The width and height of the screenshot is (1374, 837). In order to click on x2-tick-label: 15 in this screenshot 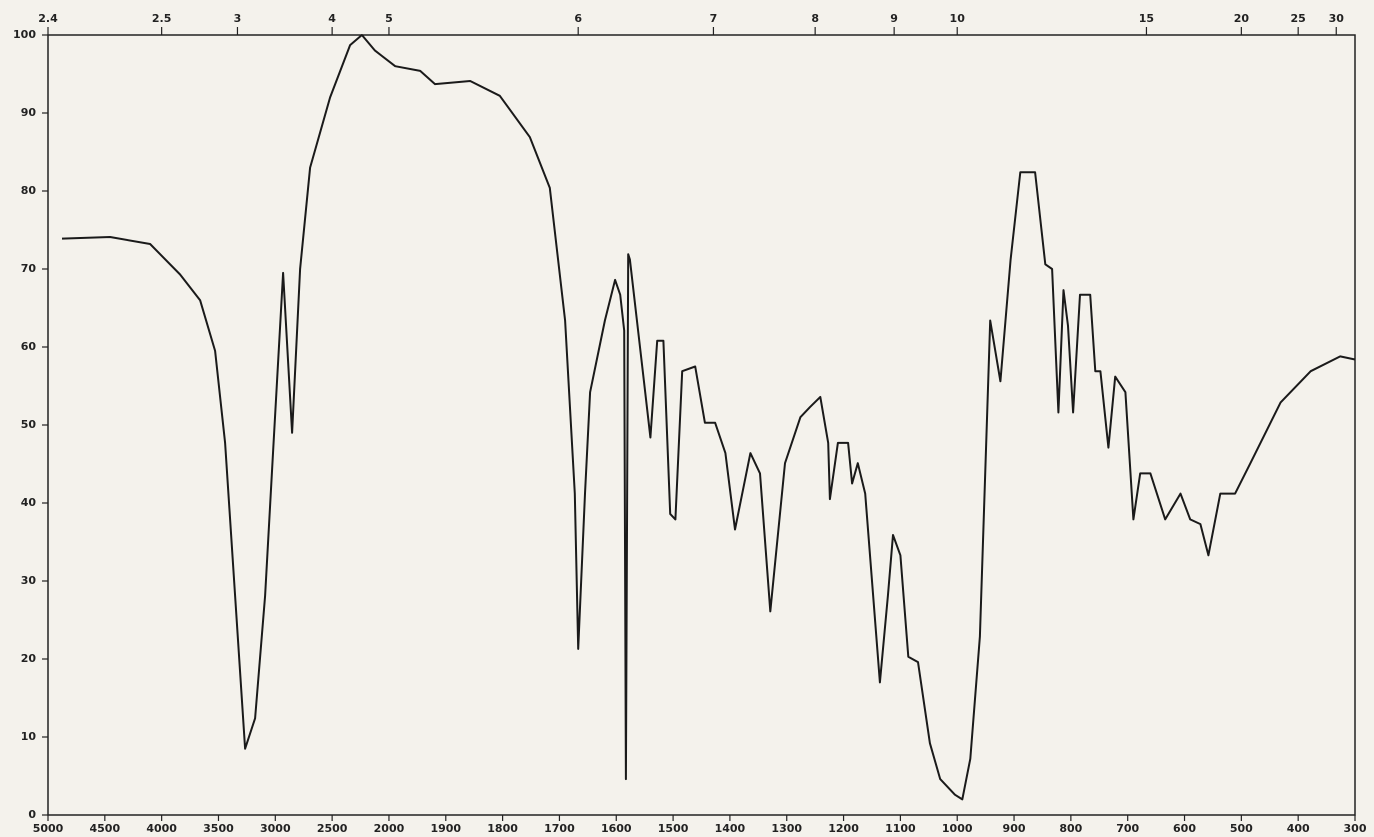, I will do `click(1146, 18)`.